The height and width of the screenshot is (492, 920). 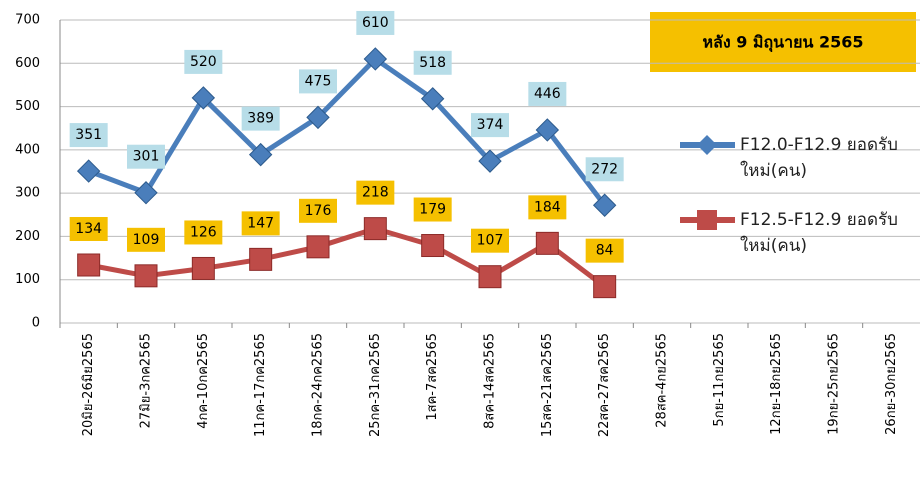 I want to click on data-label: 147, so click(x=260, y=223).